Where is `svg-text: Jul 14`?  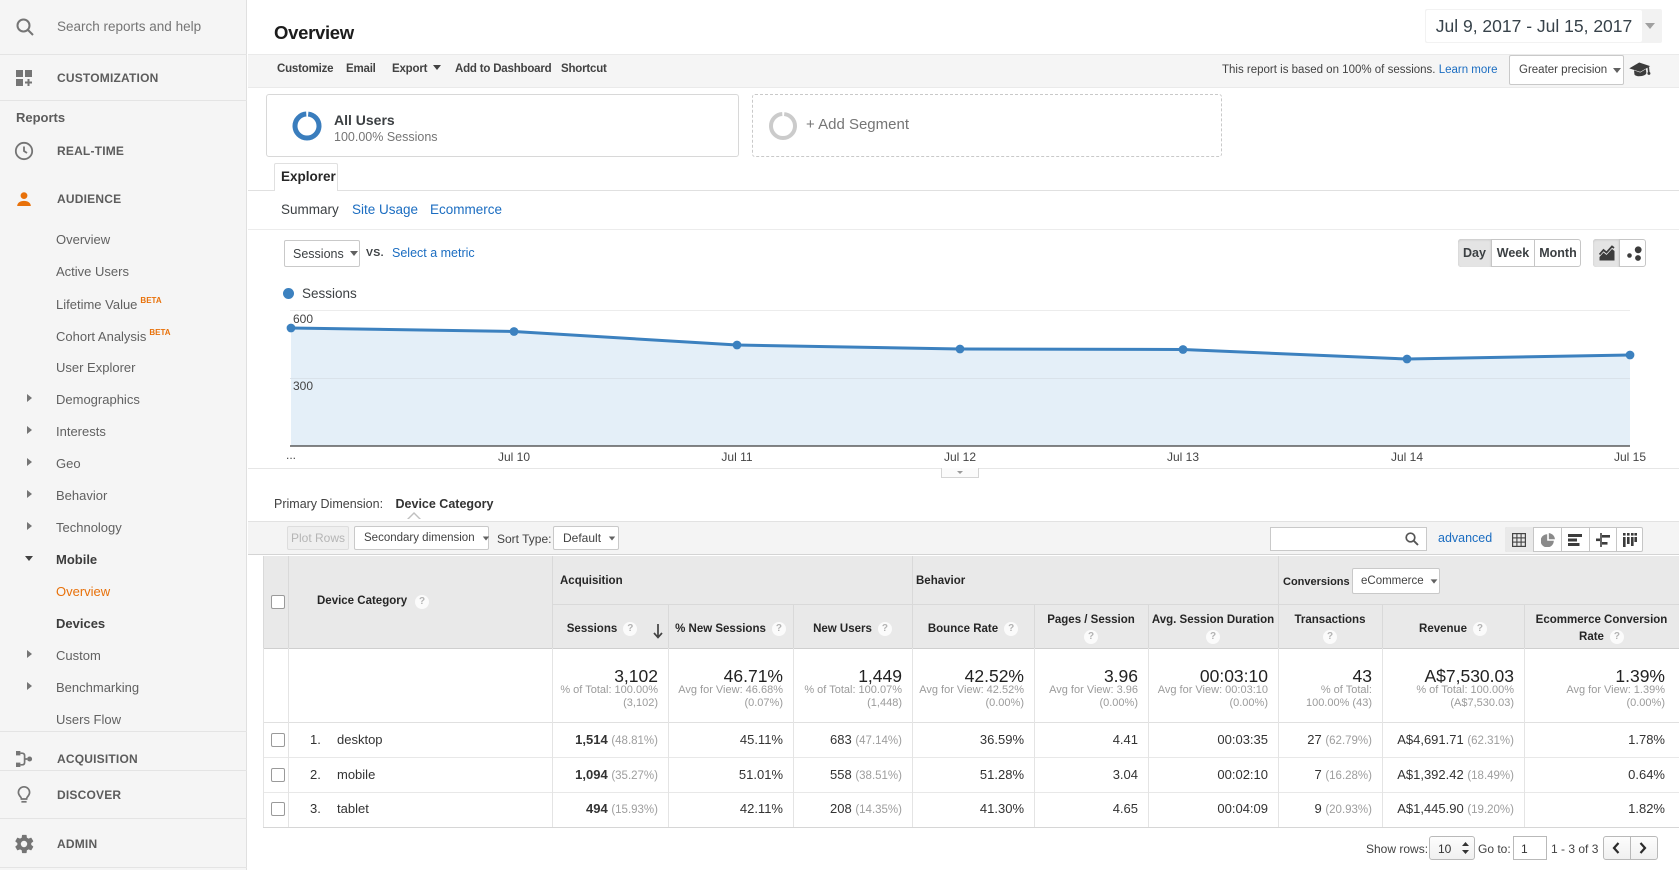
svg-text: Jul 14 is located at coordinates (1407, 457).